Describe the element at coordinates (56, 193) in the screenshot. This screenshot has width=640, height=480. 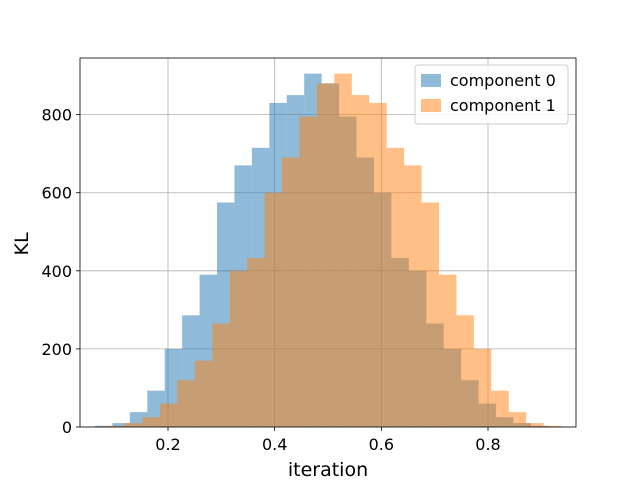
I see `y-tick-label: 600` at that location.